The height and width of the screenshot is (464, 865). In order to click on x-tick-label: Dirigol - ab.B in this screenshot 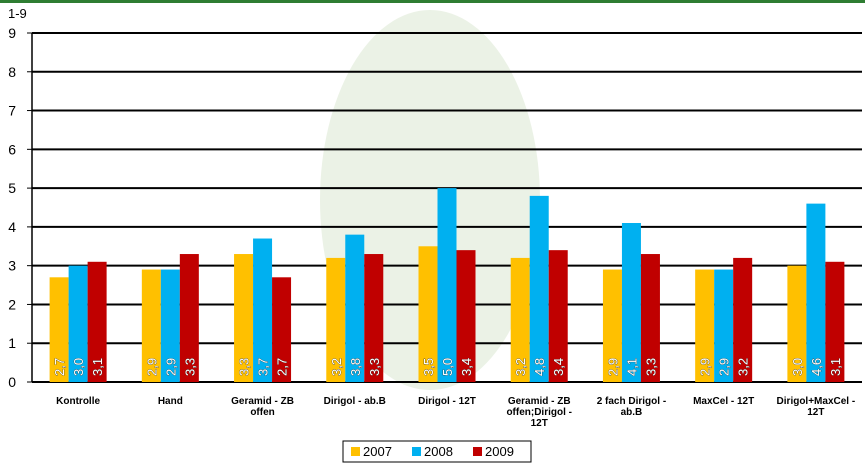, I will do `click(354, 401)`.